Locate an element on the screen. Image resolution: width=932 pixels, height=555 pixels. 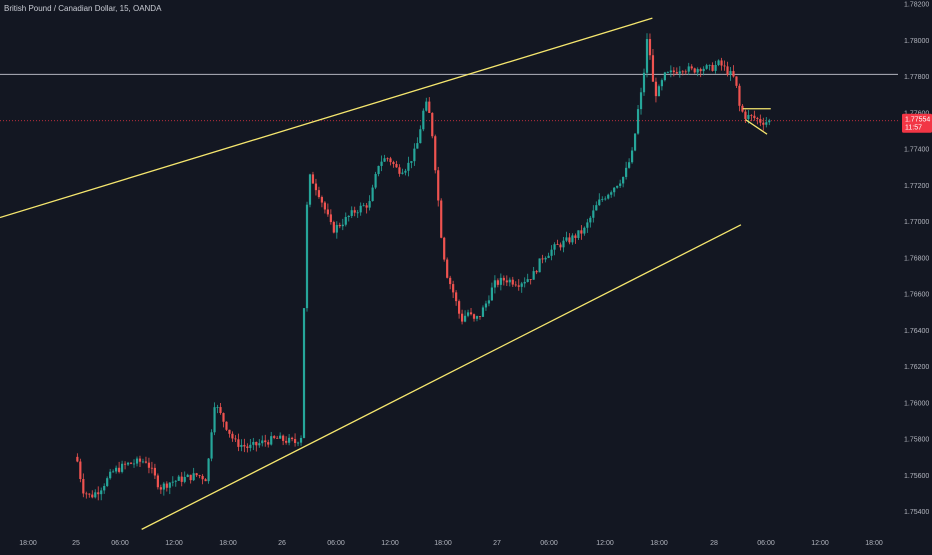
x-tick-label: 06:00 is located at coordinates (336, 543).